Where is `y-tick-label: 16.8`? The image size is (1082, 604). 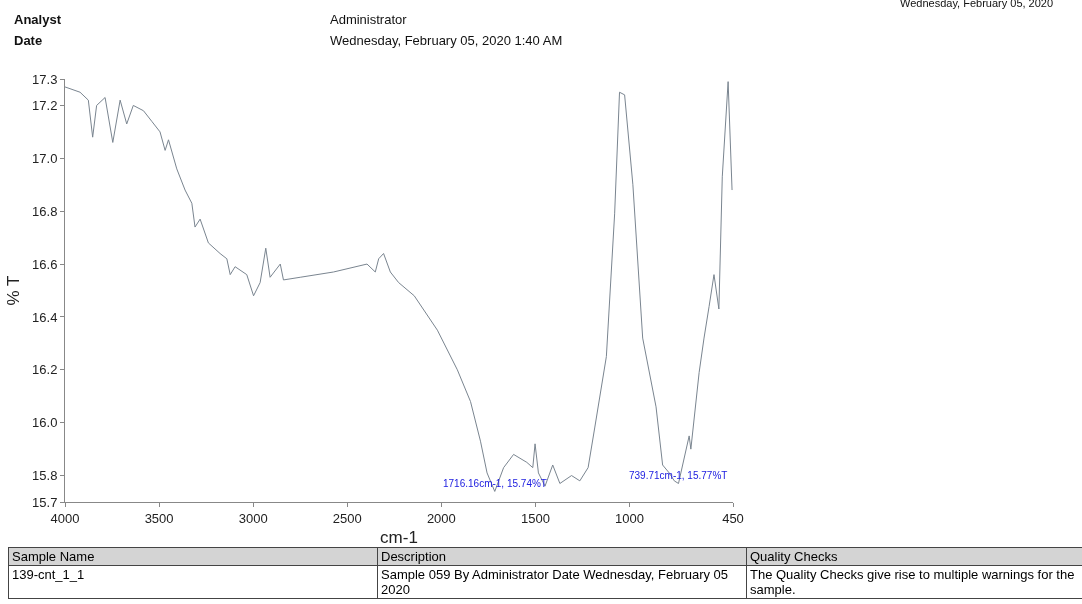 y-tick-label: 16.8 is located at coordinates (45, 211).